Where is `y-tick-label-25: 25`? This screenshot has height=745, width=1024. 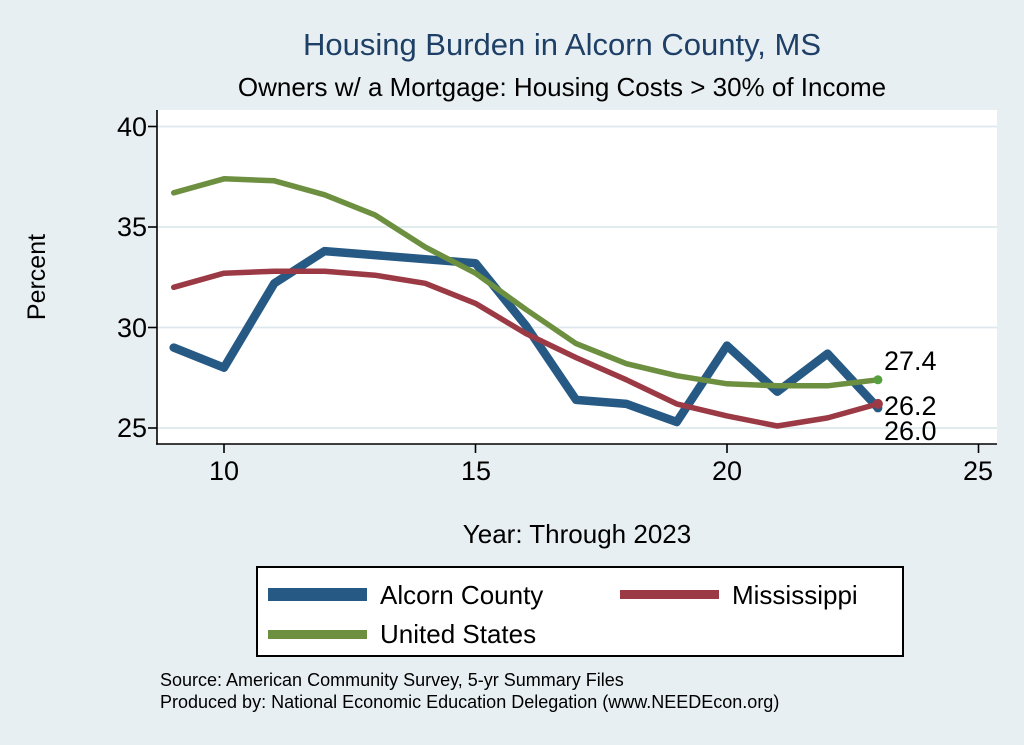 y-tick-label-25: 25 is located at coordinates (131, 428).